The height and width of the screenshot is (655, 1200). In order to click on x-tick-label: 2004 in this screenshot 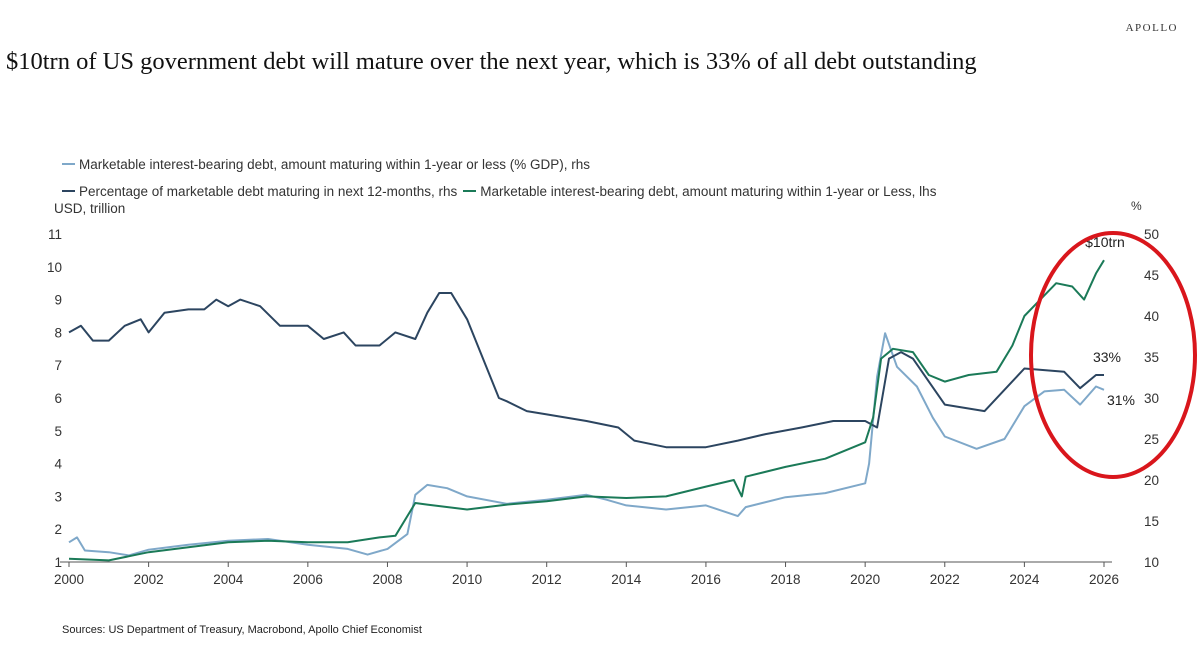, I will do `click(228, 579)`.